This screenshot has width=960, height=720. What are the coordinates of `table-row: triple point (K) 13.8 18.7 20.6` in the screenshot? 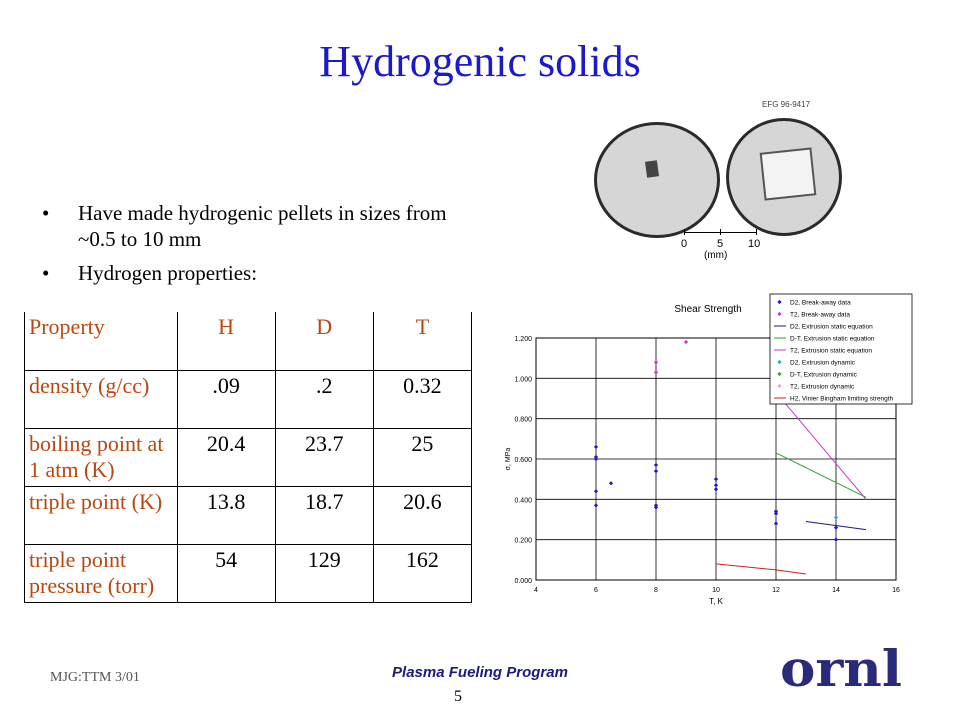 It's located at (248, 515).